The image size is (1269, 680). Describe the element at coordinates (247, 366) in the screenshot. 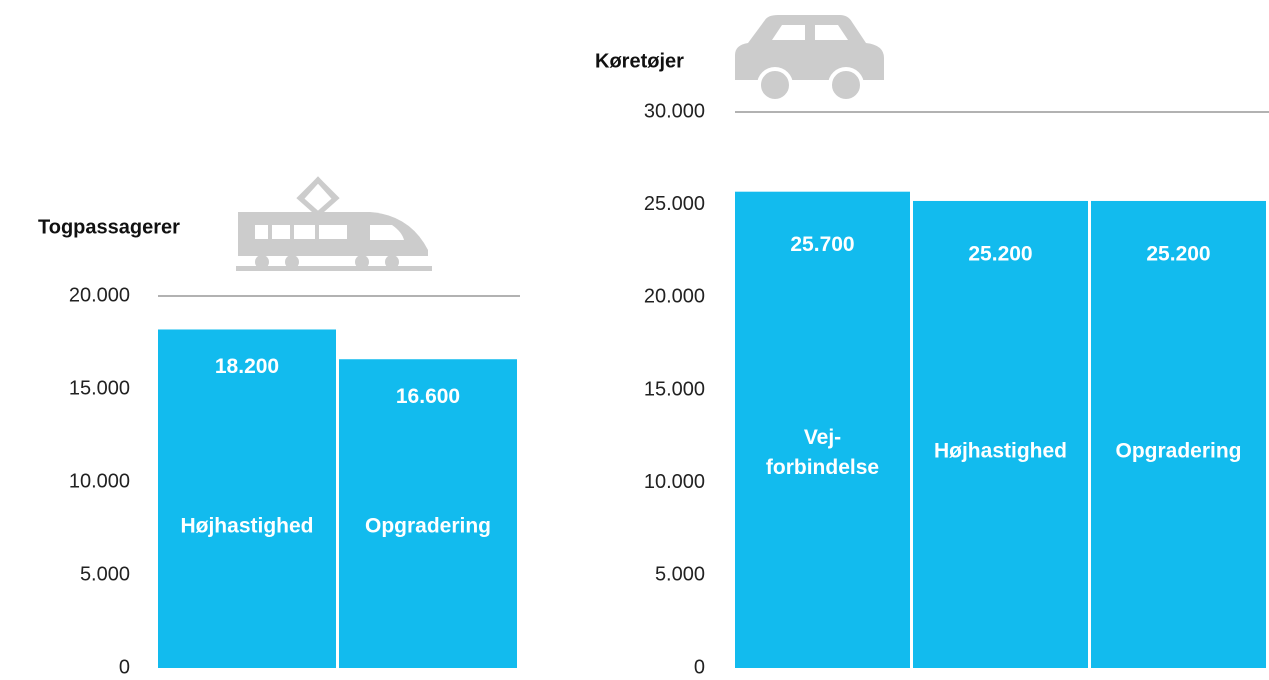

I see `value-label: 18.200` at that location.